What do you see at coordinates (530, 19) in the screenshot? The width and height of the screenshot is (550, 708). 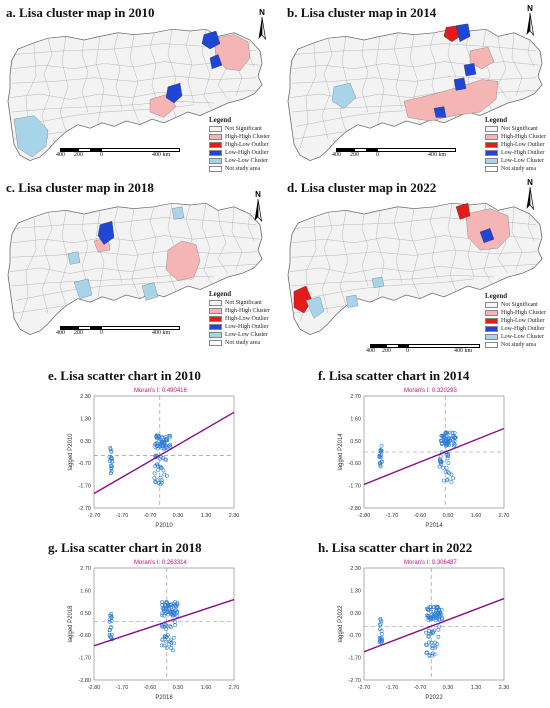 I see `north-arrow-b: N` at bounding box center [530, 19].